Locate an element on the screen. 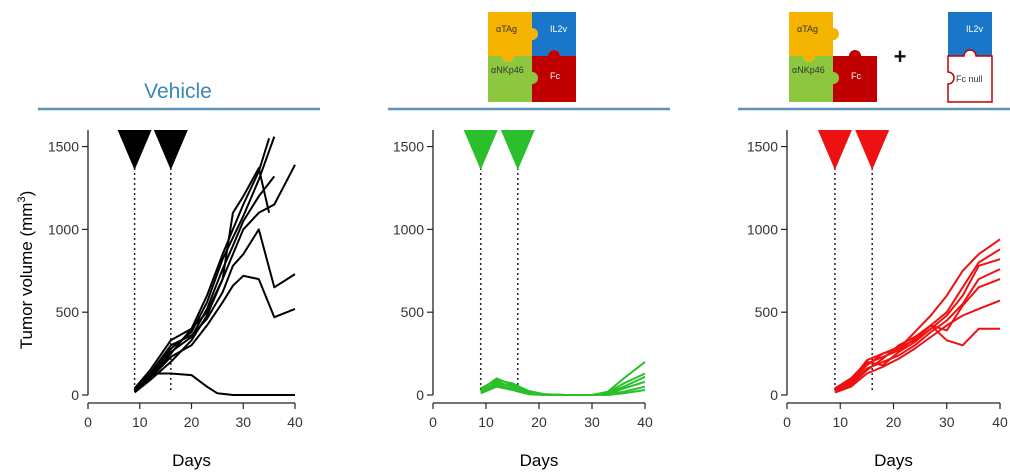  puzzle-label-fc: Fc is located at coordinates (555, 76).